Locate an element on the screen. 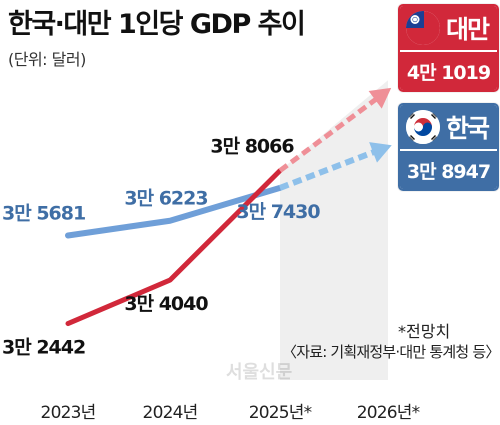 This screenshot has height=425, width=500. x-tick-label: 2023년 is located at coordinates (68, 413).